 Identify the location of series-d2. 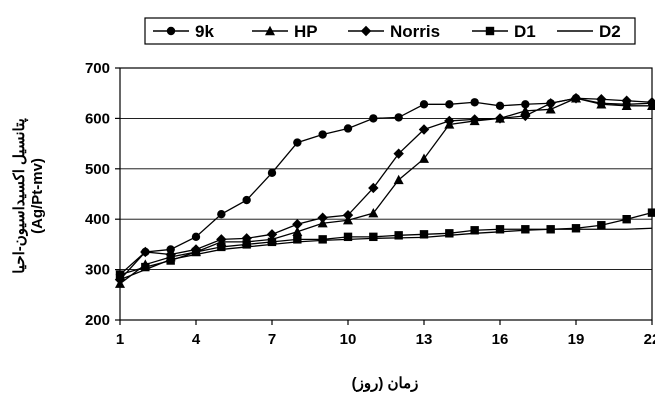
(386, 254).